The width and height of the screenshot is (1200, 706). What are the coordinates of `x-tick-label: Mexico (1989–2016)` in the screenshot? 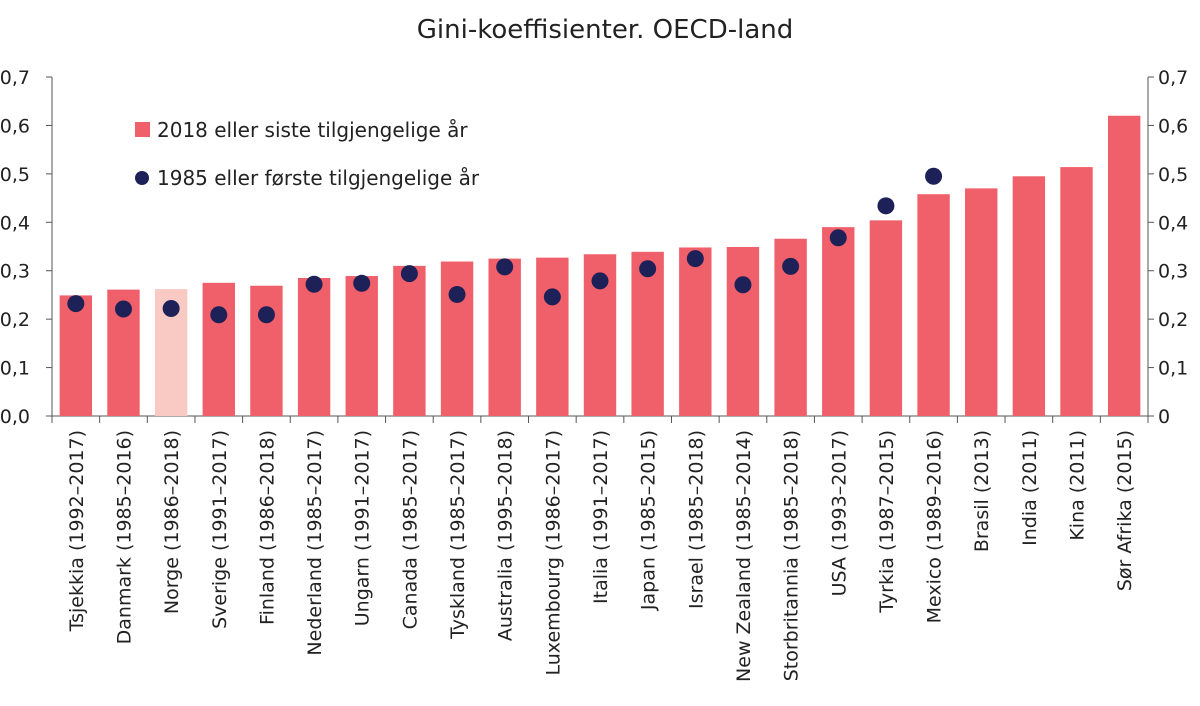 It's located at (935, 526).